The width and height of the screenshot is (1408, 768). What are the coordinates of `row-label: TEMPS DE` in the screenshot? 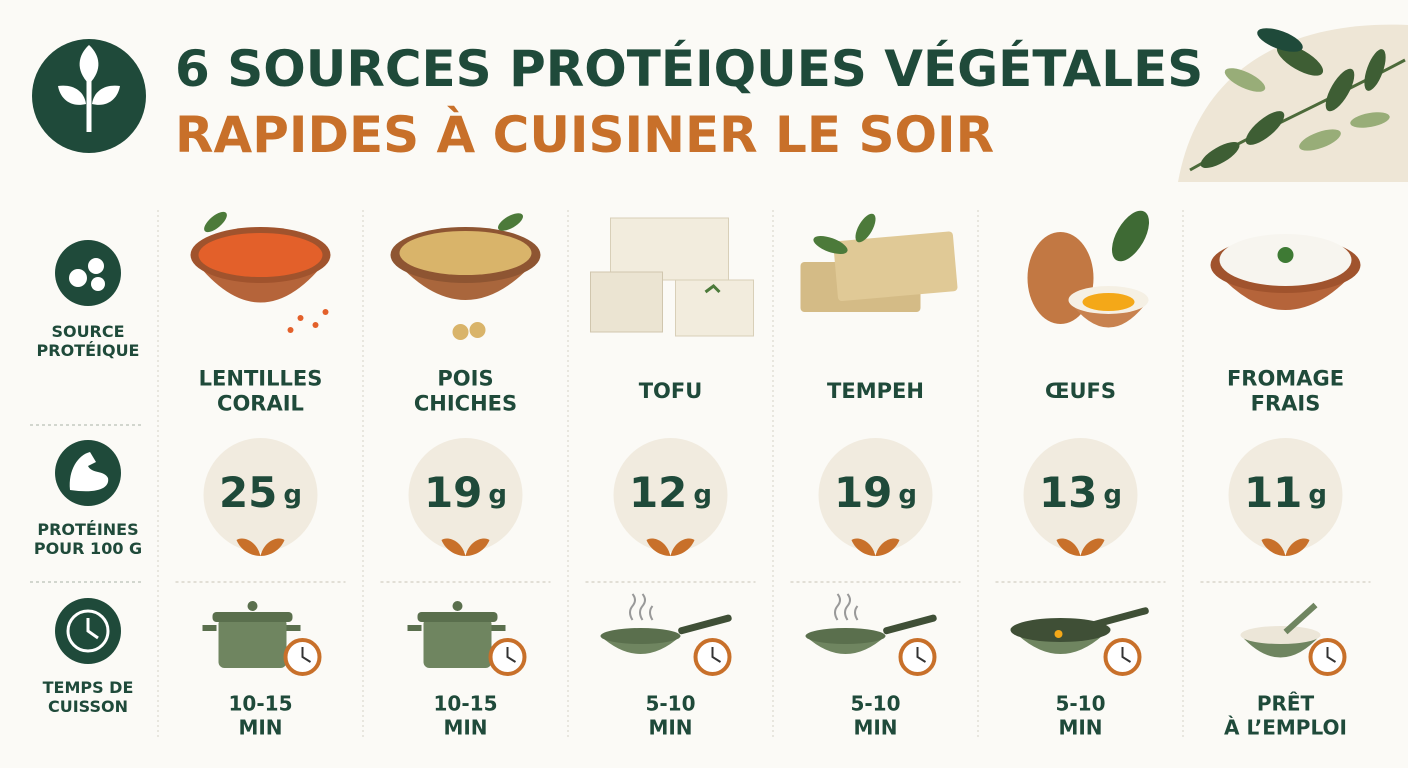 It's located at (88, 687).